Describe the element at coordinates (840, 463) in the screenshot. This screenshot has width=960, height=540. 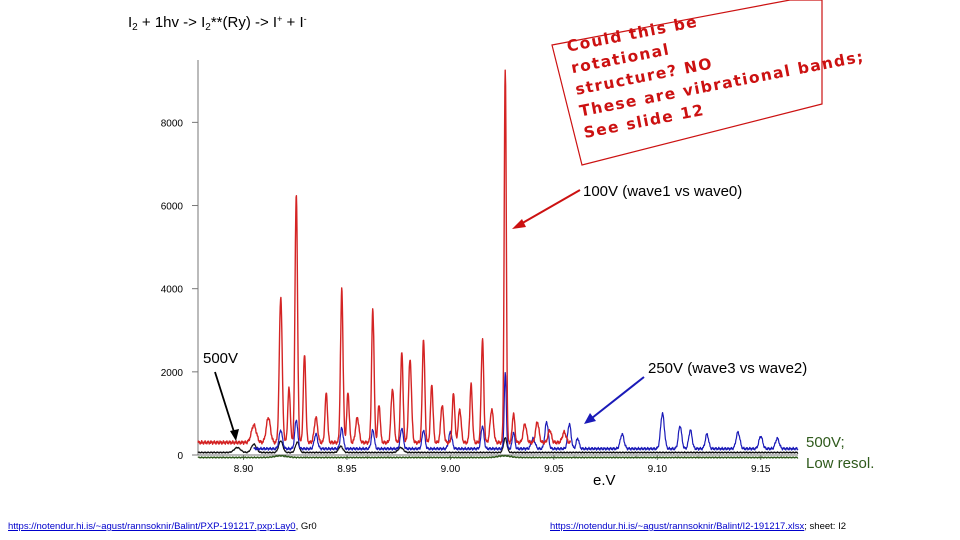
I see `label-low-line-2: Low resol.` at that location.